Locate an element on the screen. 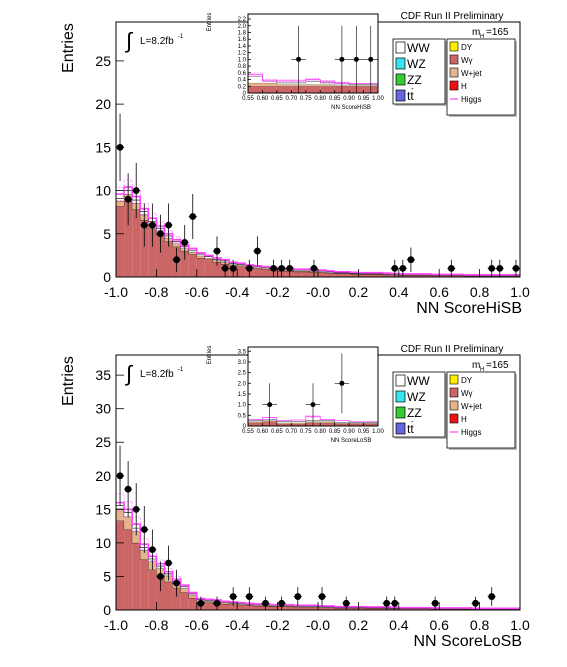 This screenshot has height=667, width=567. y-tick-label: 1.2 is located at coordinates (242, 54).